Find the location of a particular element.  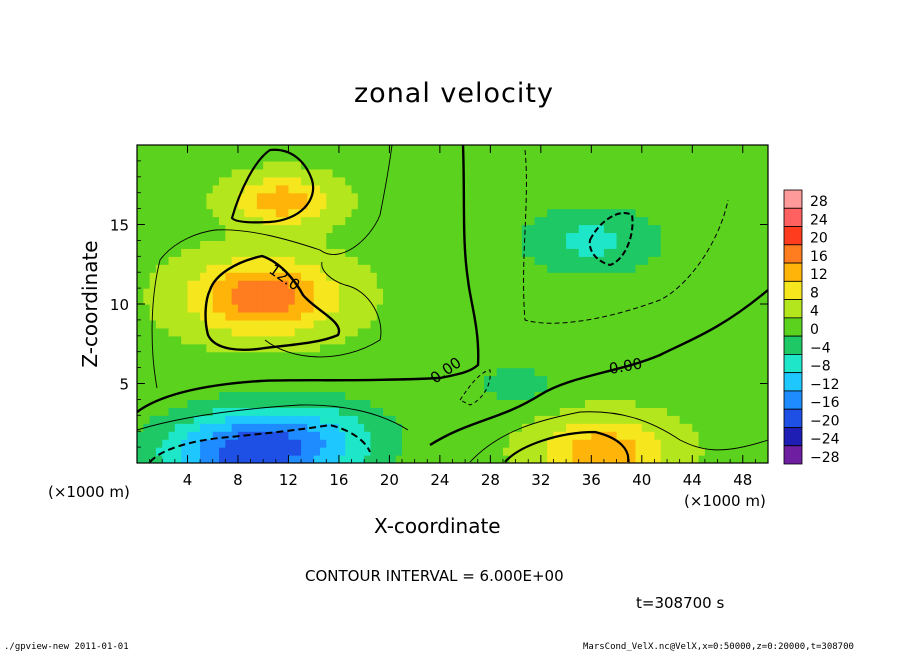

x-tick-label: 16 is located at coordinates (338, 480).